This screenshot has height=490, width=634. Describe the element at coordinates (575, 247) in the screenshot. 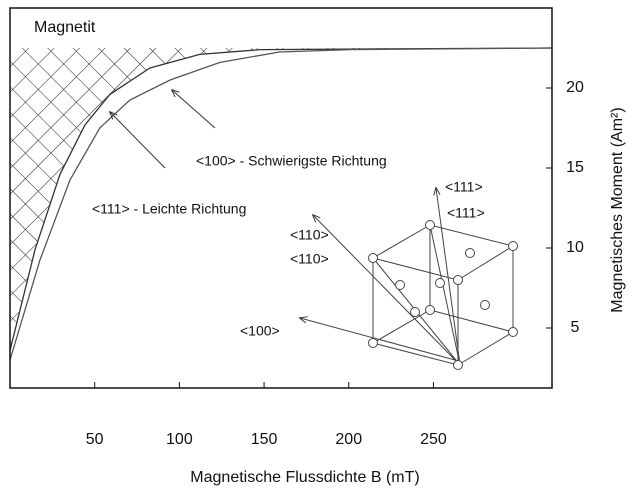

I see `y-tick-label: 10` at that location.